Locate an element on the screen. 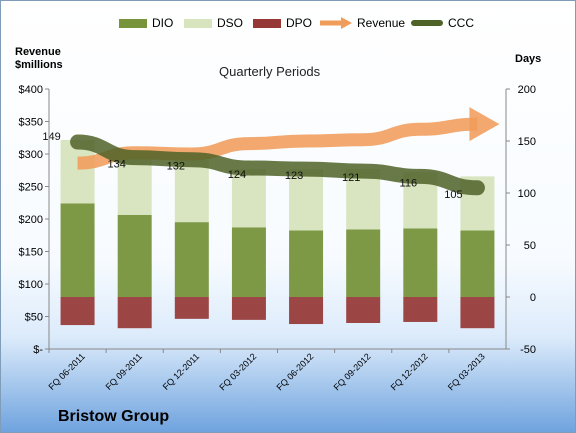  legend-item-ccc: CCC is located at coordinates (442, 23).